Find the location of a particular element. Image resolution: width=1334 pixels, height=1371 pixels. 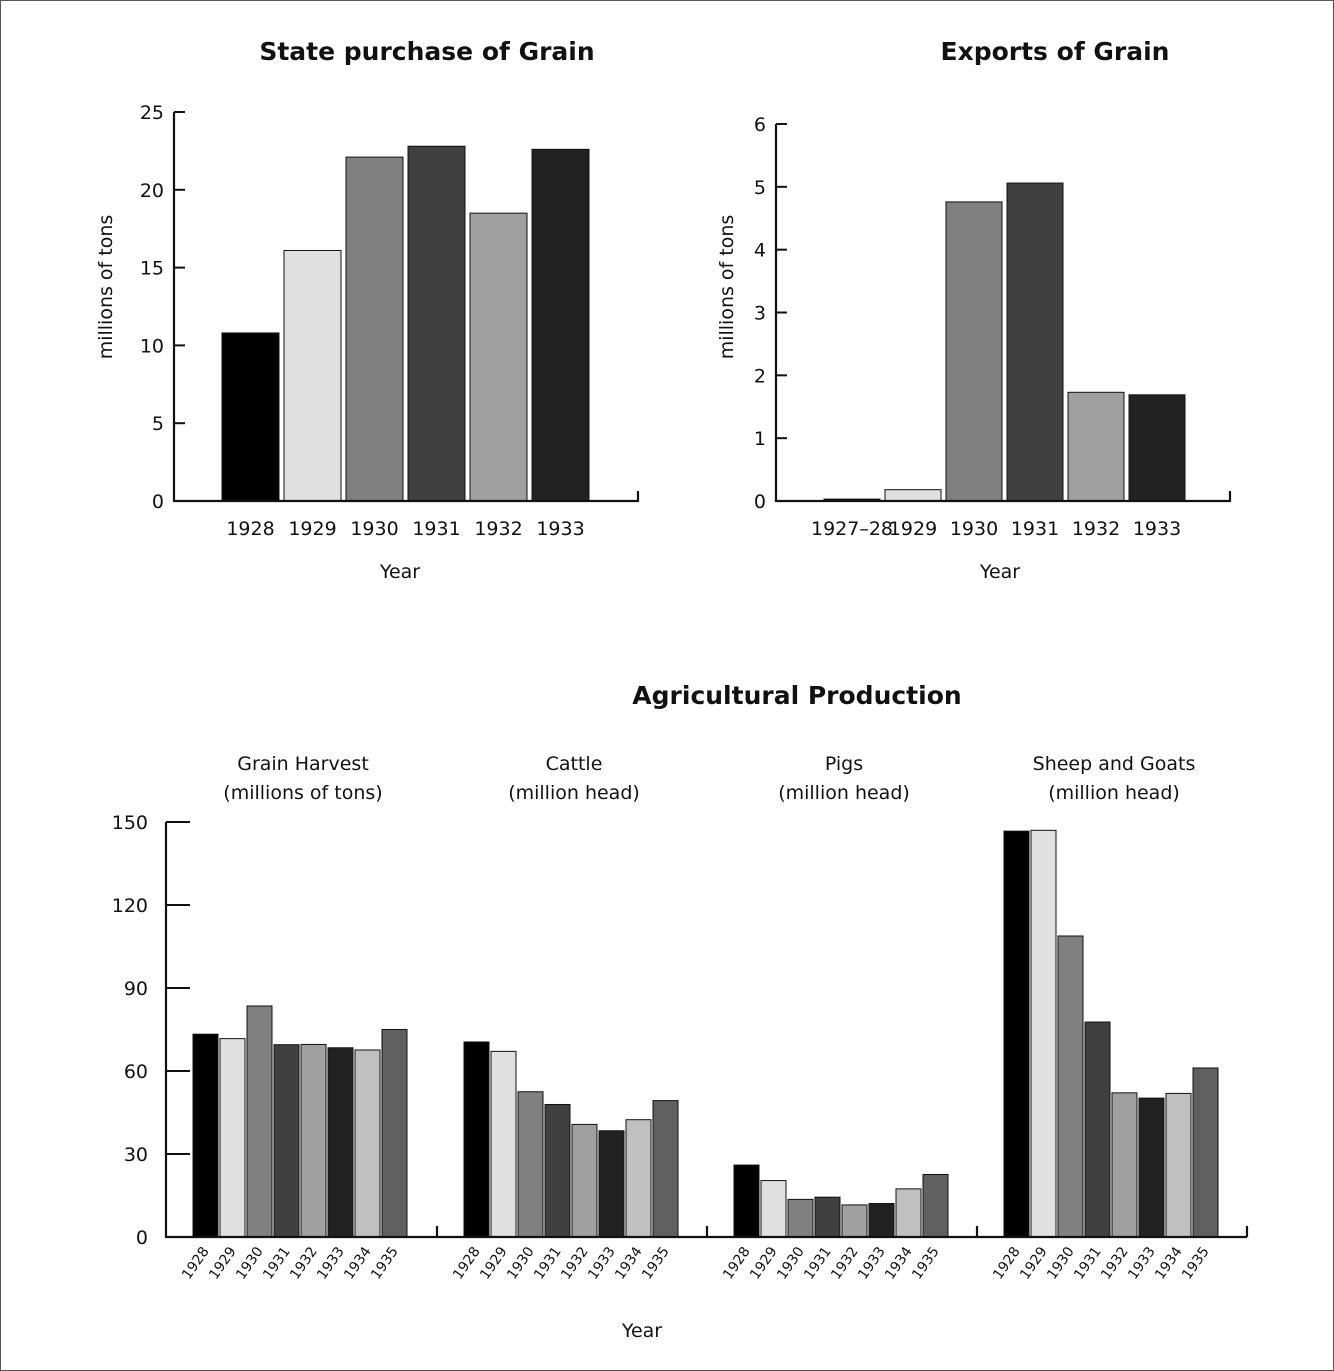

group-sublabel: (millions of tons) is located at coordinates (302, 793).